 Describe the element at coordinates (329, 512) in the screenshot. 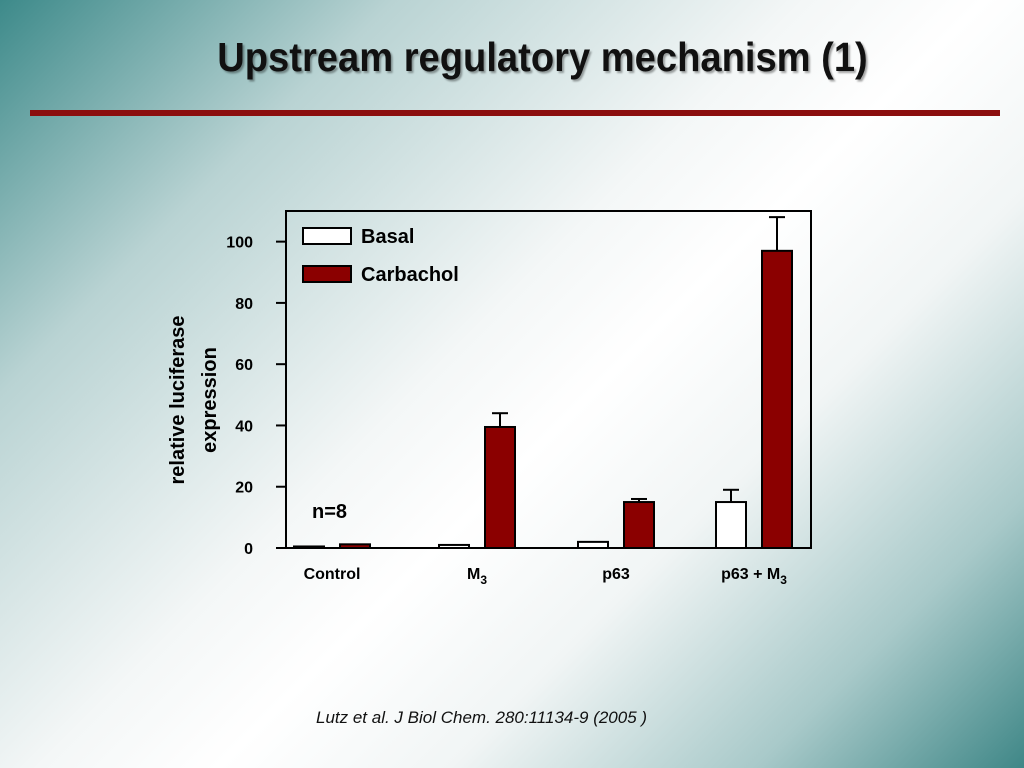

I see `sample-size-annotation: n=8` at that location.